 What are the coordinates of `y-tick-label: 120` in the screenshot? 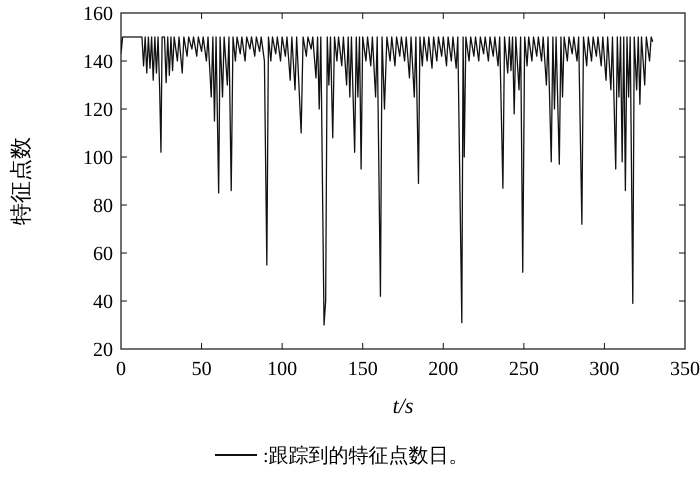 It's located at (98, 110).